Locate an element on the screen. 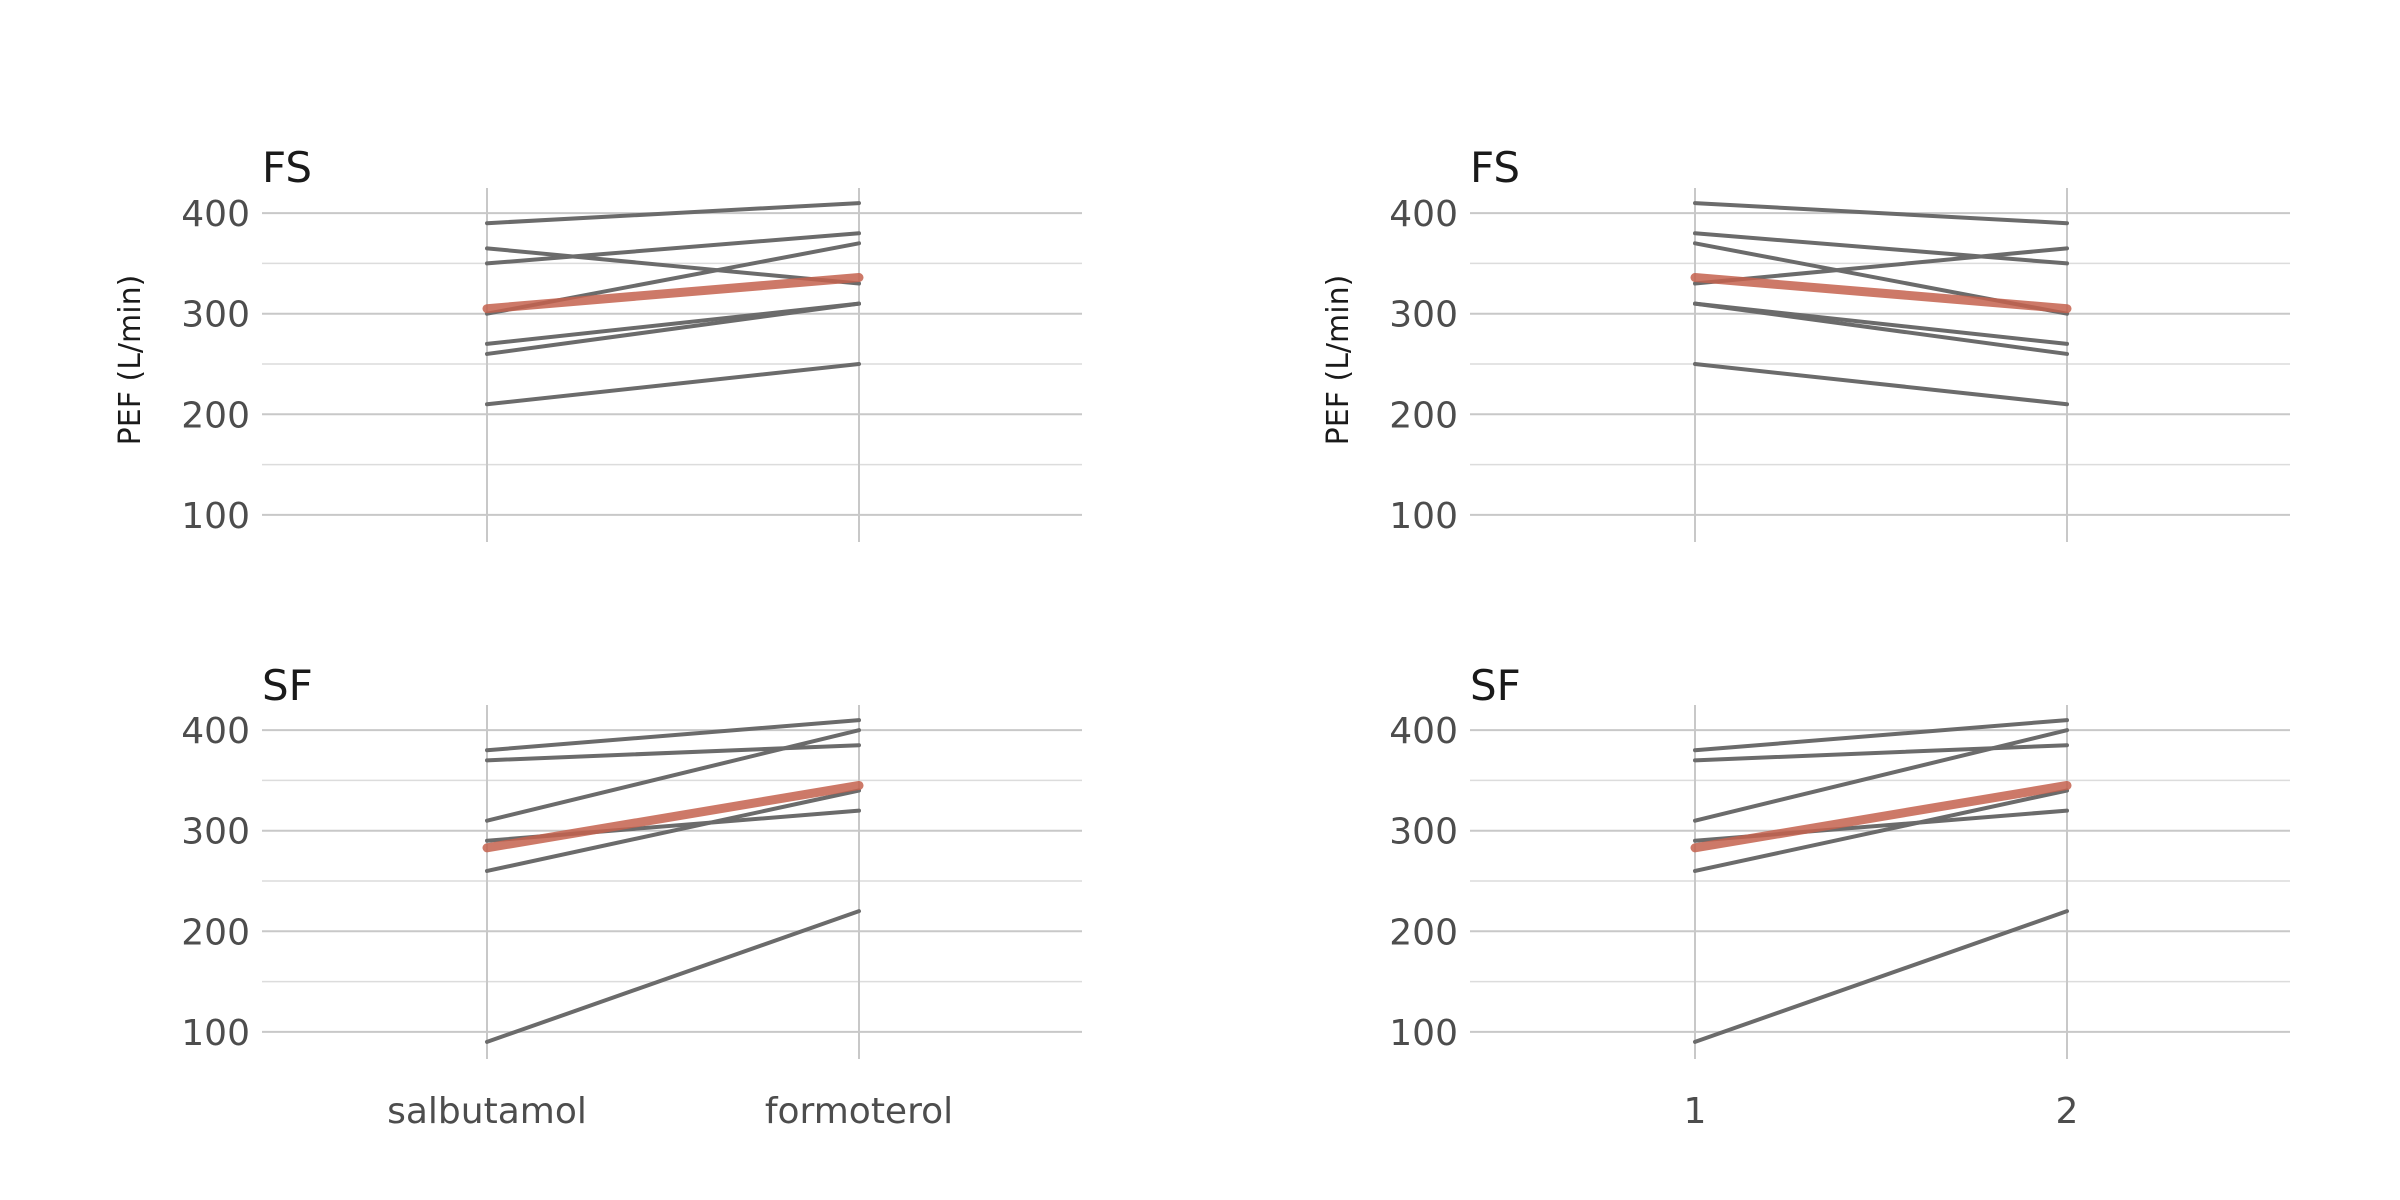  x-tick-label: 1 is located at coordinates (1695, 1111).